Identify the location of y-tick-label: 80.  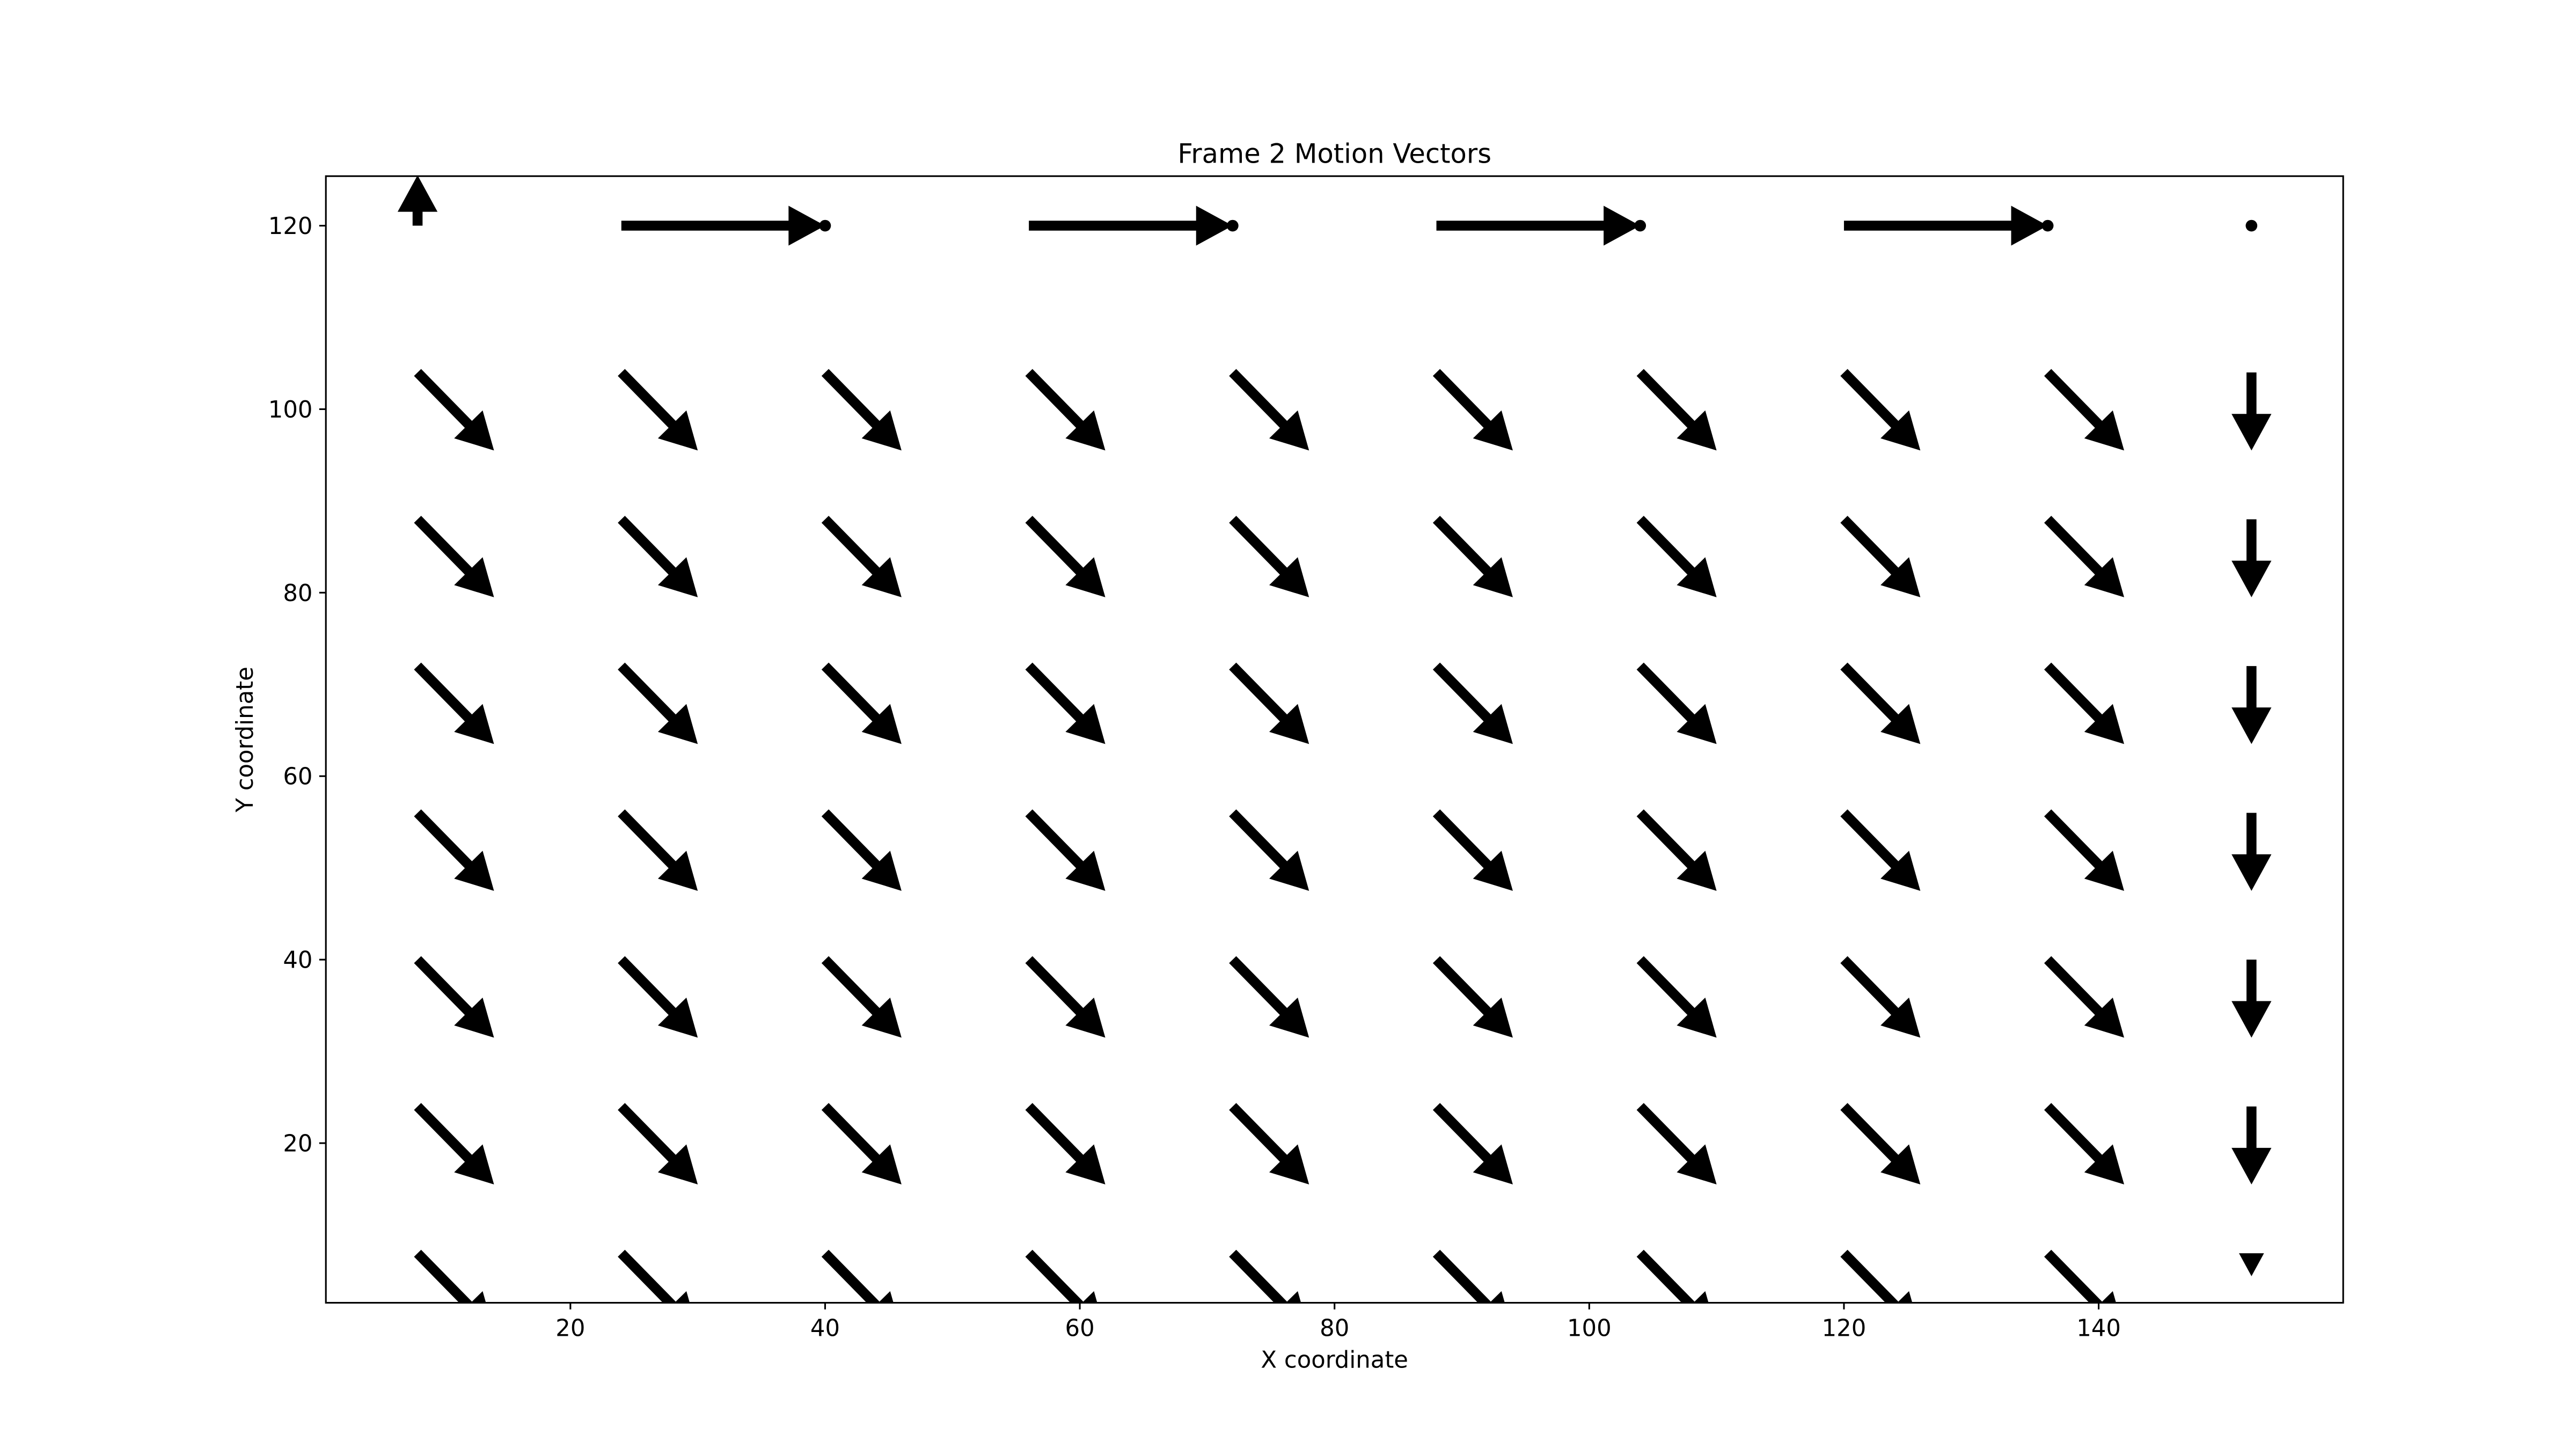
(297, 593).